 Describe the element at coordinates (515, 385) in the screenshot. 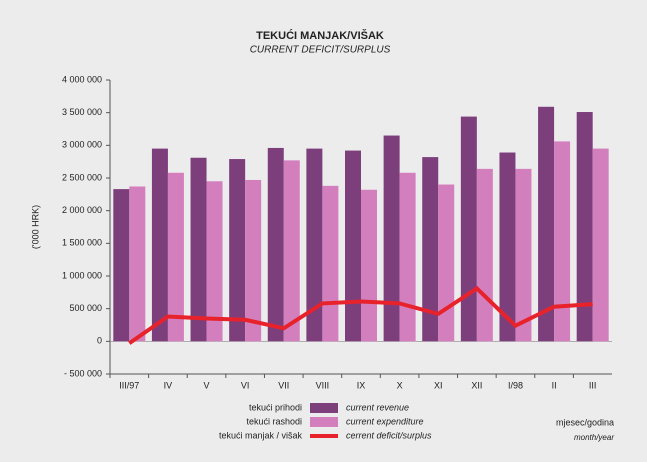

I see `x-tick-label: I/98` at that location.